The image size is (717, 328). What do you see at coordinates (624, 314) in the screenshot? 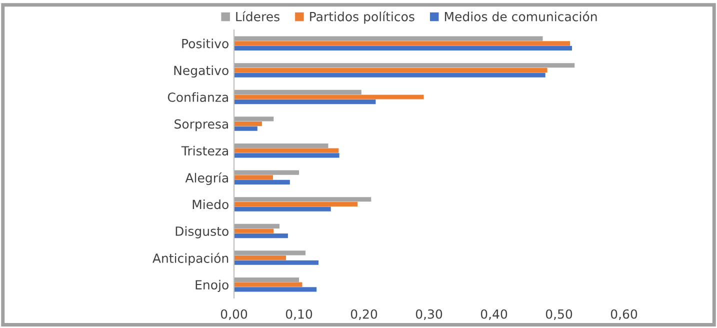
I see `x-tick-label: 0,60` at bounding box center [624, 314].